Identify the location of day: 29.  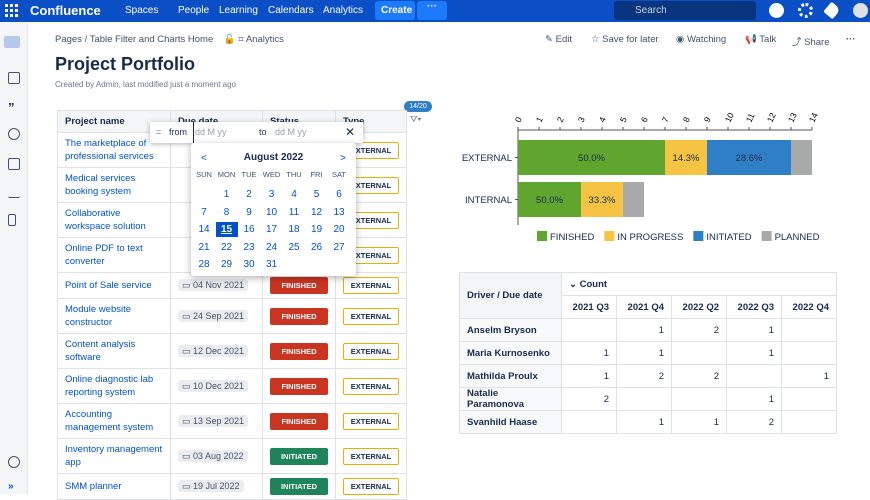
(226, 264).